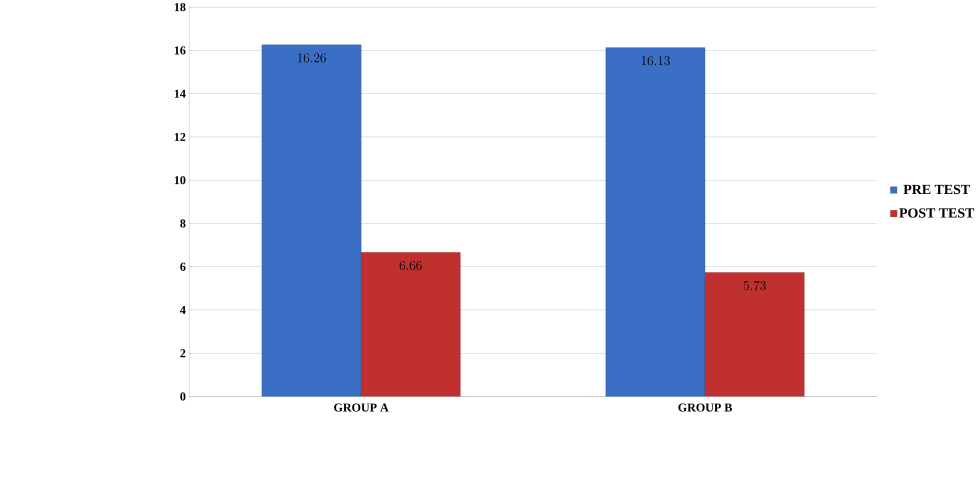  I want to click on y-tick-label: 2, so click(183, 353).